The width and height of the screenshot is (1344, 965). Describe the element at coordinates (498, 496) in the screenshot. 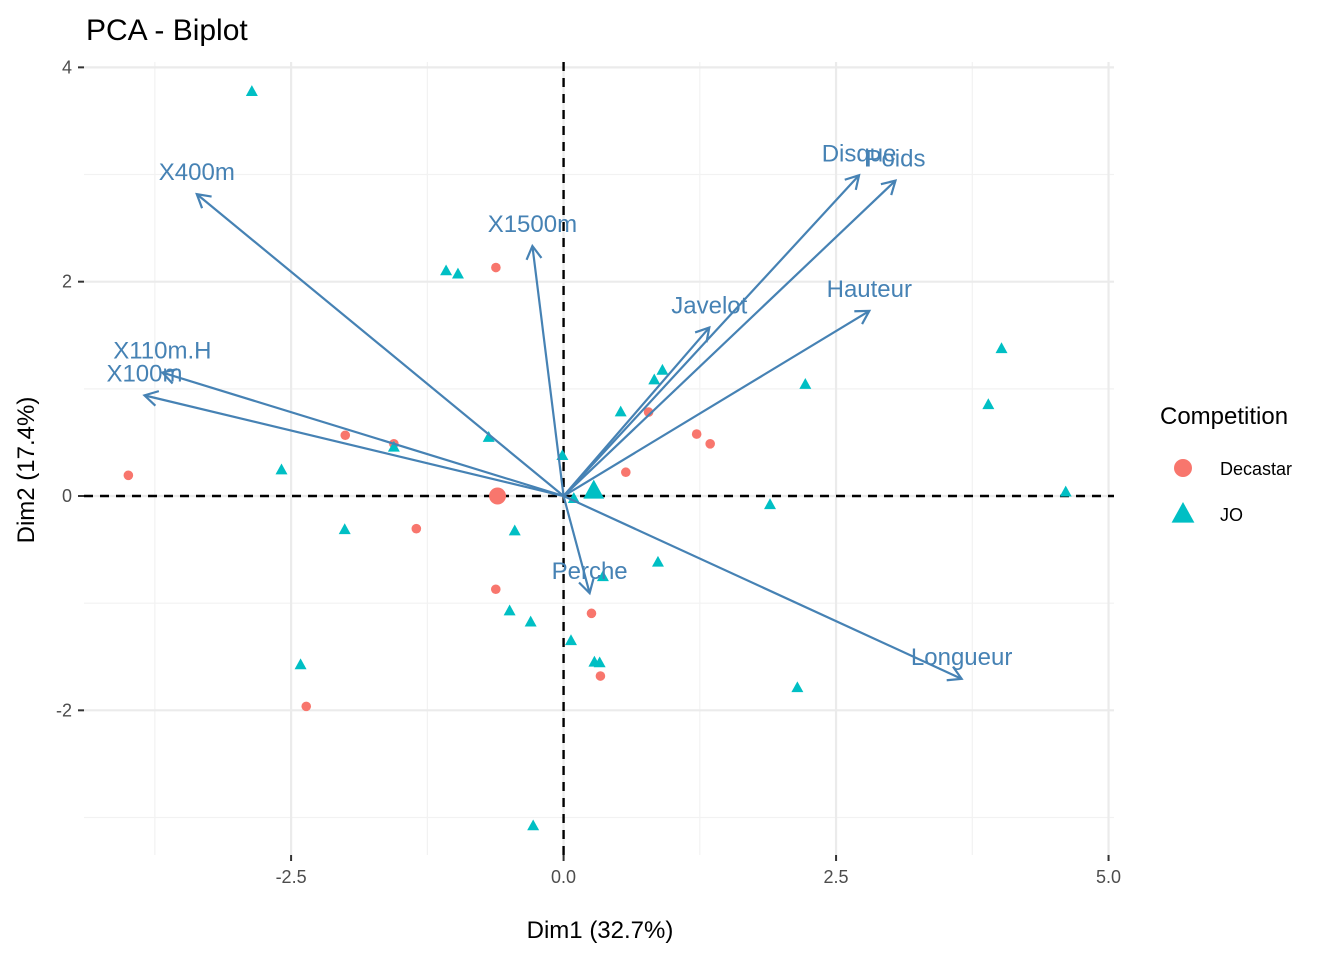

I see `centroid-decastar` at that location.